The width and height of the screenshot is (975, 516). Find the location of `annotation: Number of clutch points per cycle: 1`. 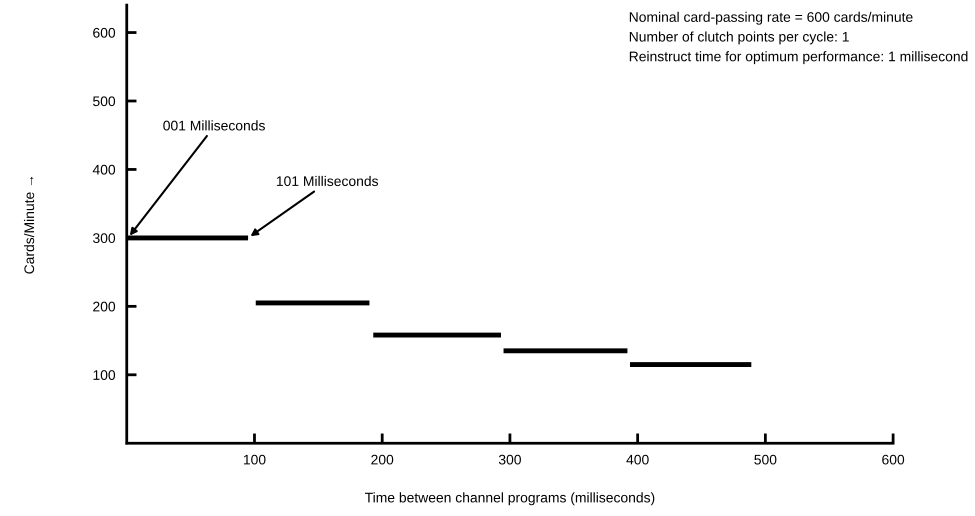

annotation: Number of clutch points per cycle: 1 is located at coordinates (739, 37).